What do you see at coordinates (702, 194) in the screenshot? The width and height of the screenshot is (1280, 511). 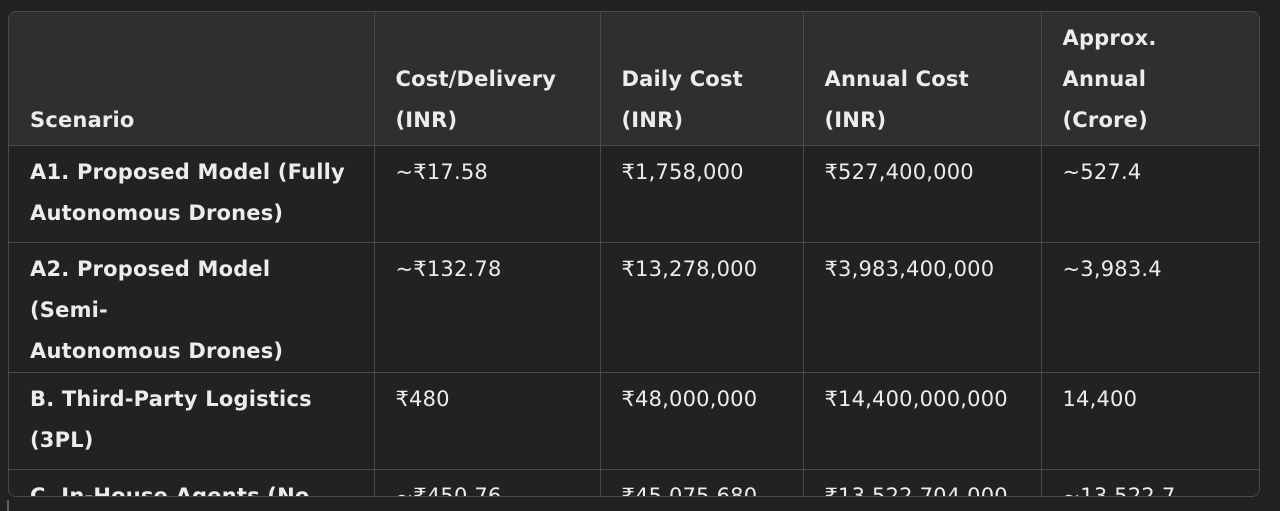 I see `cell-daily-cost: ₹1,758,000` at bounding box center [702, 194].